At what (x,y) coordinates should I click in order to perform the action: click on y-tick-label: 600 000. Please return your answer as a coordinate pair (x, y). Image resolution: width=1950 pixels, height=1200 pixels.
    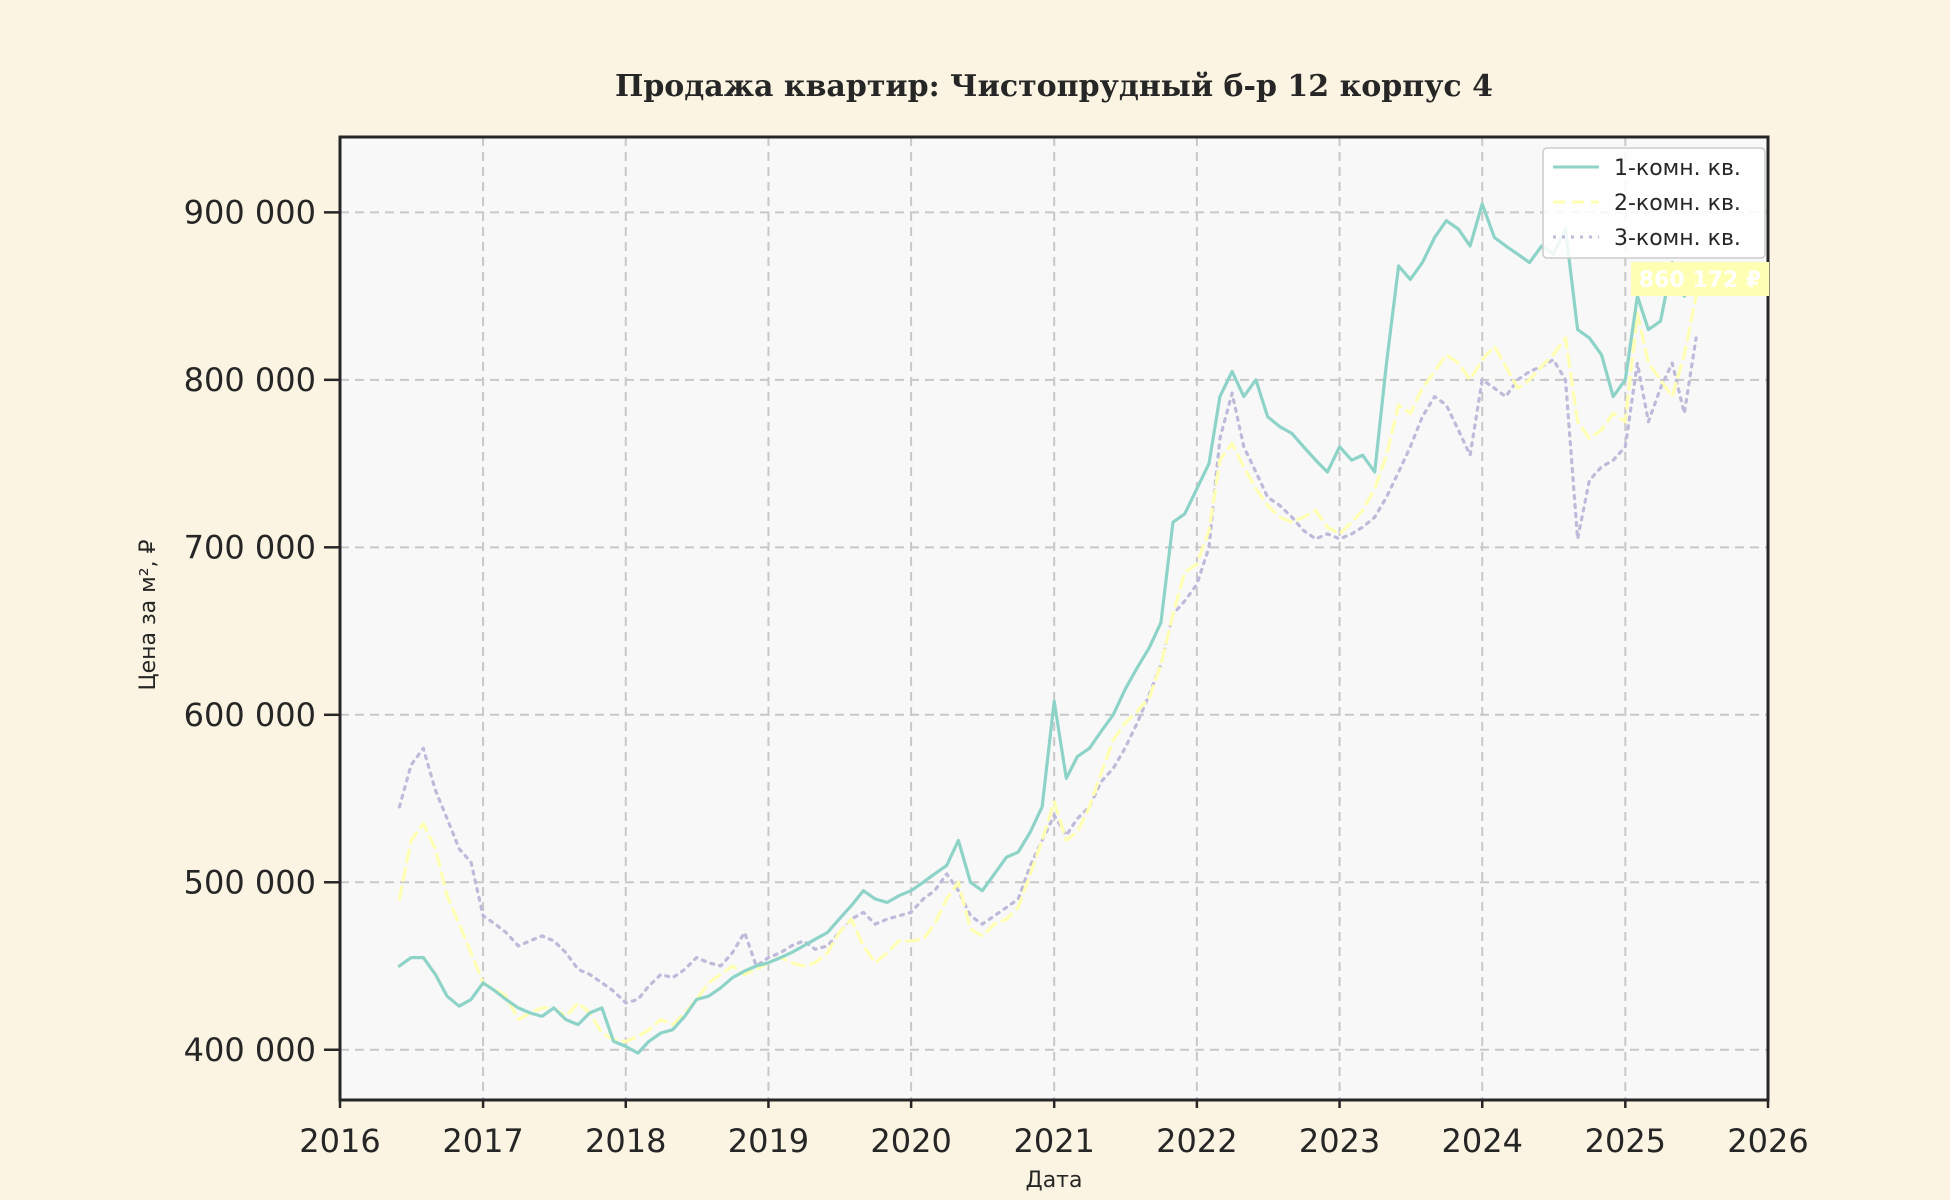
    Looking at the image, I should click on (250, 715).